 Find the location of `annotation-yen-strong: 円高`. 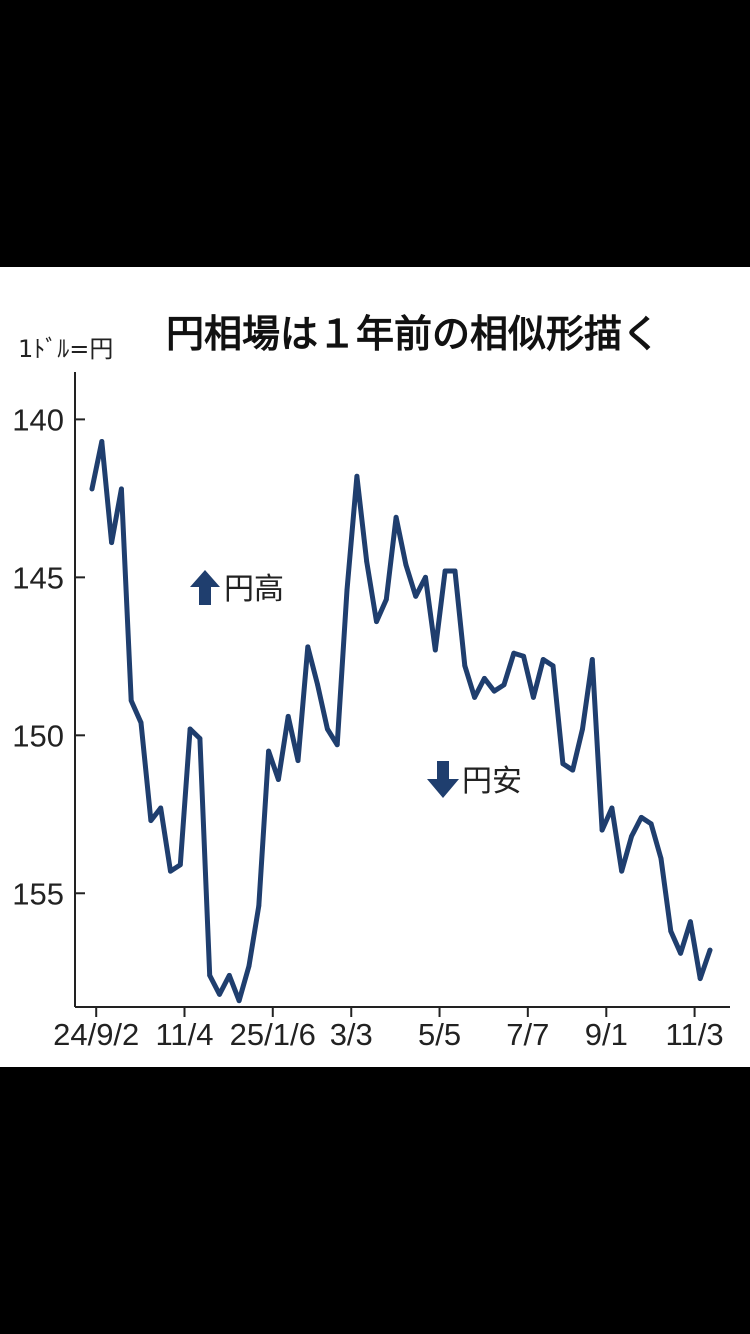

annotation-yen-strong: 円高 is located at coordinates (237, 588).